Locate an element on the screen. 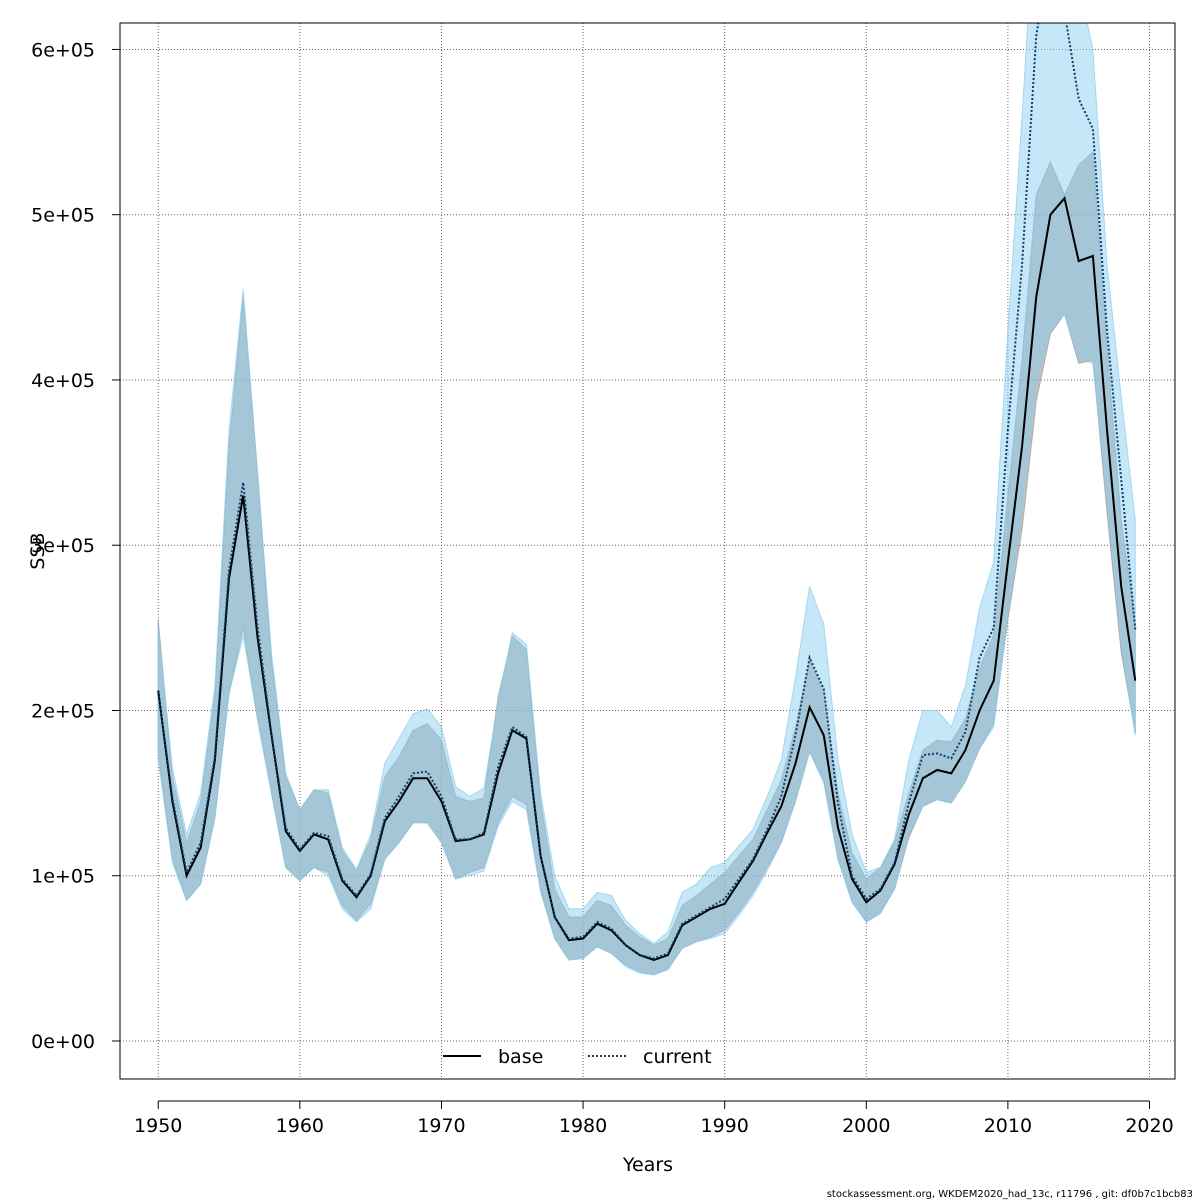 The width and height of the screenshot is (1200, 1200). x-tick-label-1950: 1950 is located at coordinates (158, 1126).